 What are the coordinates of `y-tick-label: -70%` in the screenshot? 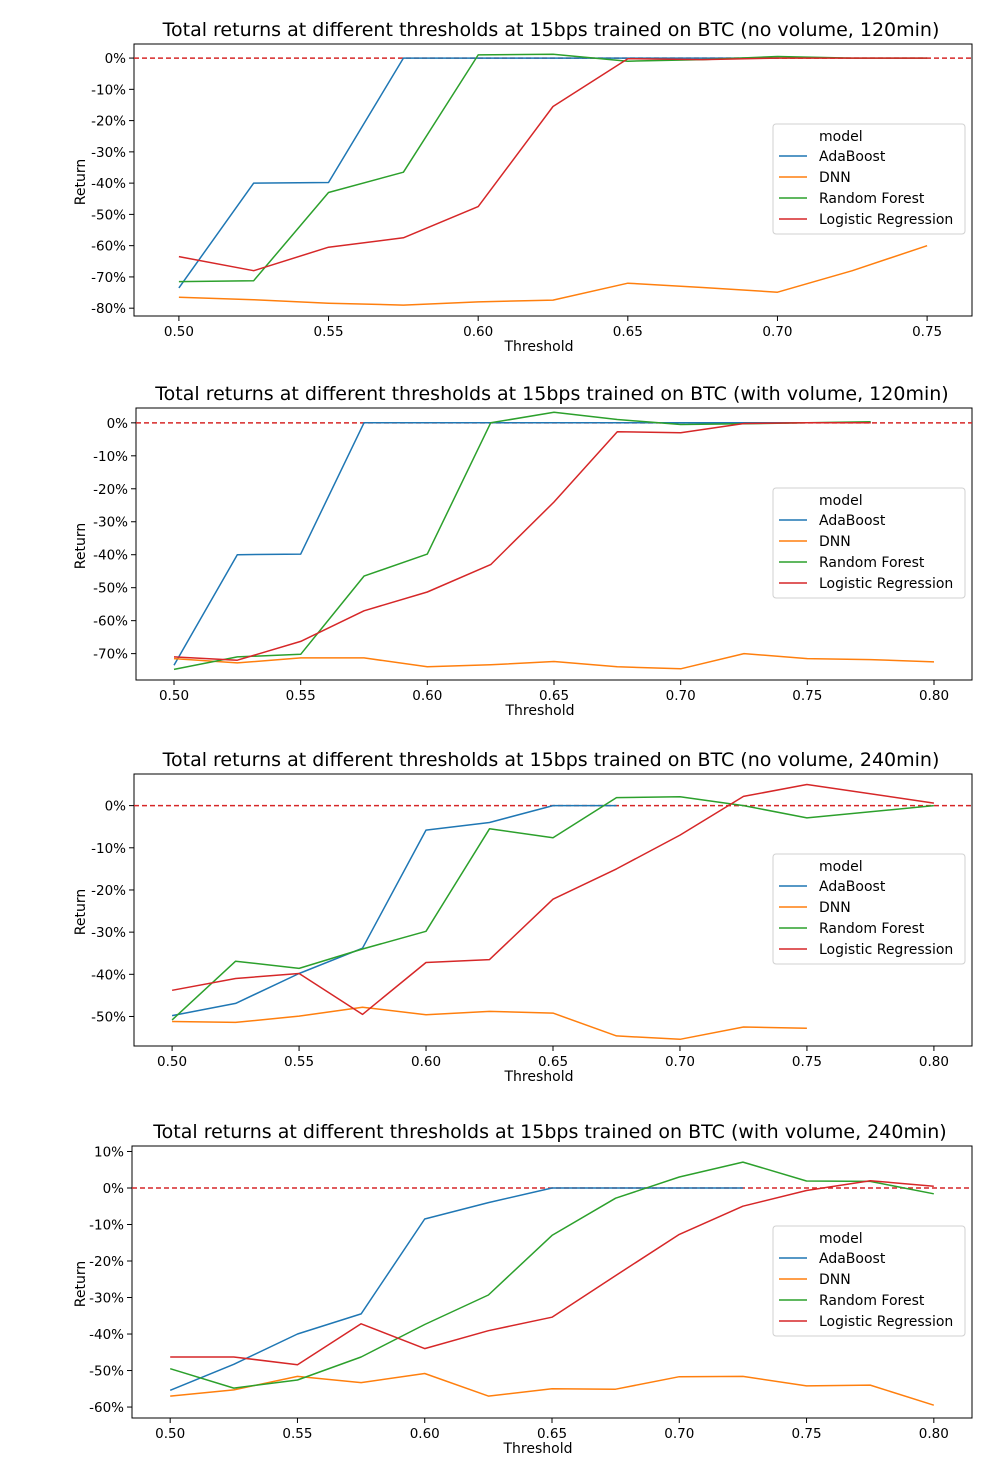 It's located at (110, 655).